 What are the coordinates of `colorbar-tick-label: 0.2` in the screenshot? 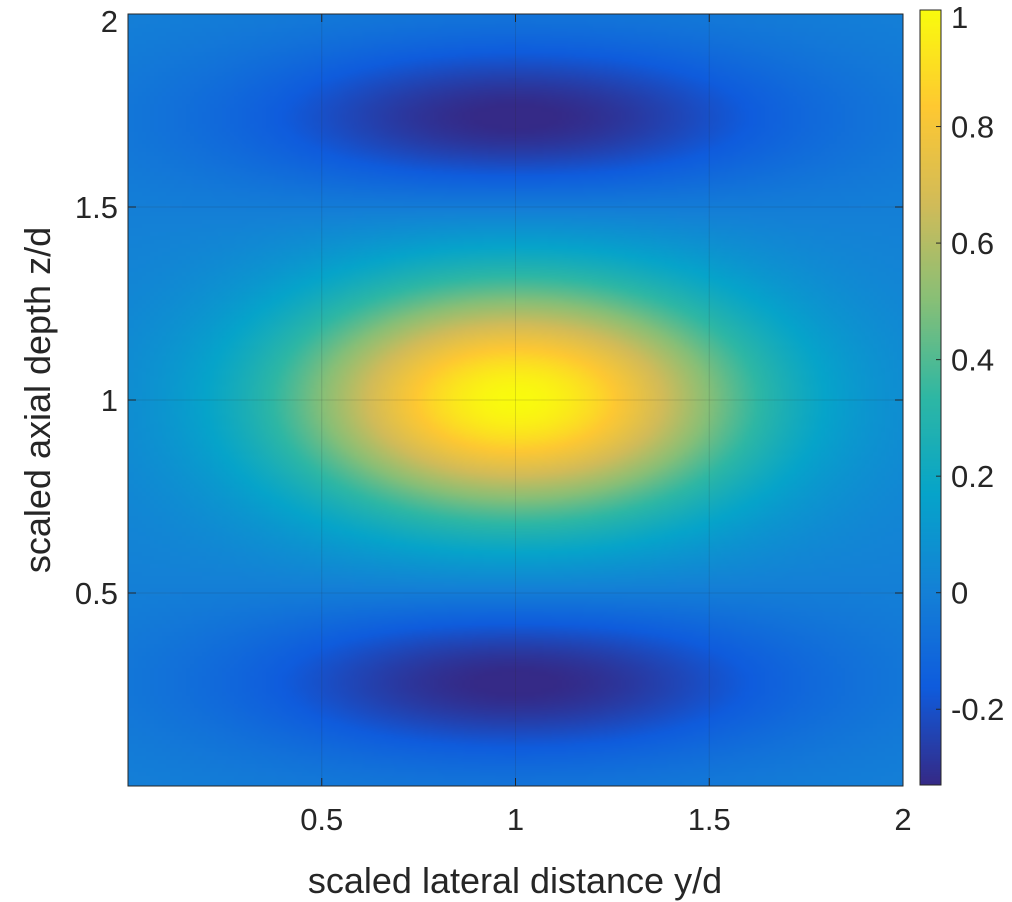 It's located at (972, 476).